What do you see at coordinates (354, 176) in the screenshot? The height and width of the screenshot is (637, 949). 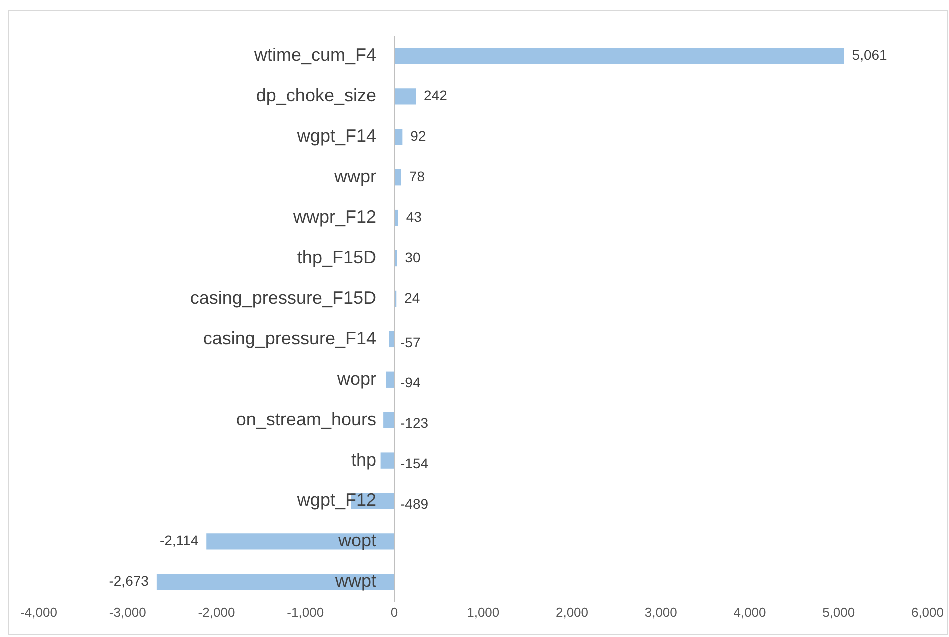 I see `y-tick-label: wwpr` at bounding box center [354, 176].